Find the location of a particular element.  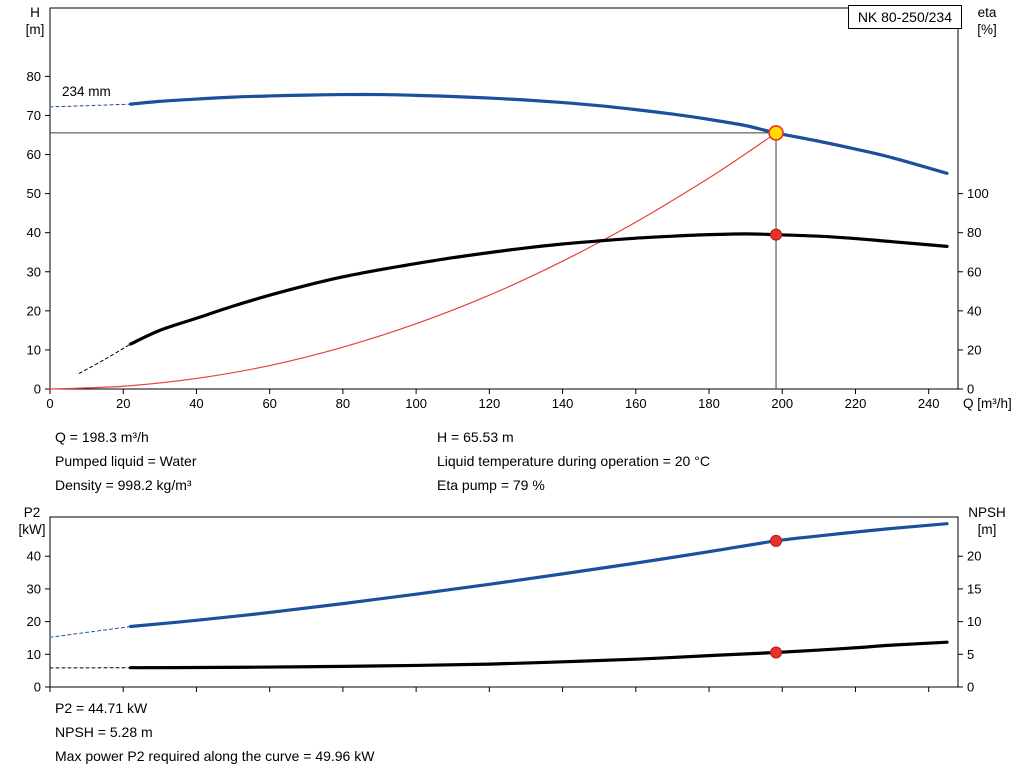

y-tick-label: 50 is located at coordinates (34, 193).